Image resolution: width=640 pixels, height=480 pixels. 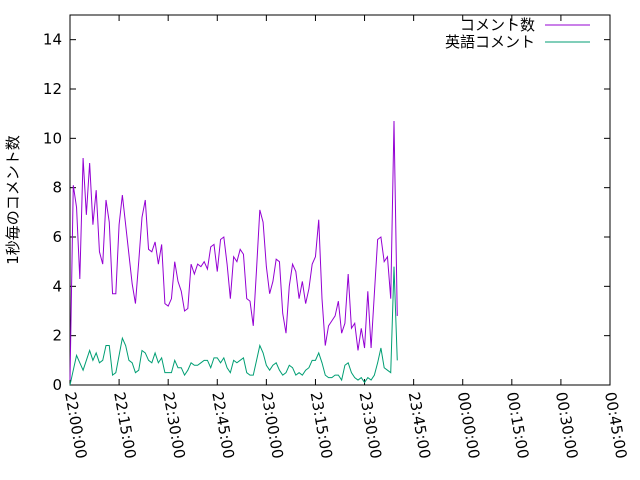 I want to click on x-tick-label: 00:00:00, so click(x=468, y=425).